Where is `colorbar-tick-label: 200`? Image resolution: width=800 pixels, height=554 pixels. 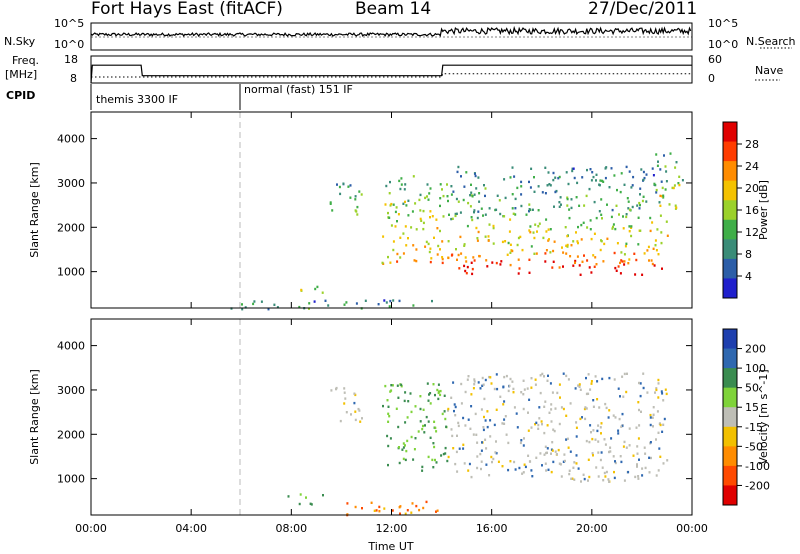
colorbar-tick-label: 200 is located at coordinates (755, 349).